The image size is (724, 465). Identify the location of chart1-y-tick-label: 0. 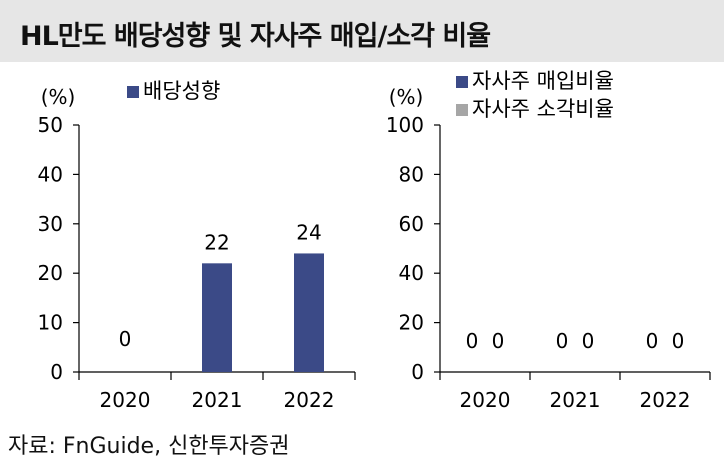
(56, 372).